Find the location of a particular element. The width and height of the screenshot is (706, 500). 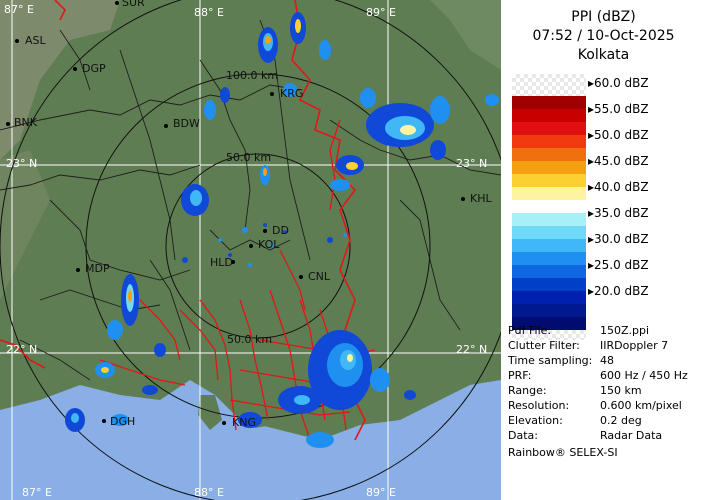

city-label-dgh: DGH is located at coordinates (123, 421).